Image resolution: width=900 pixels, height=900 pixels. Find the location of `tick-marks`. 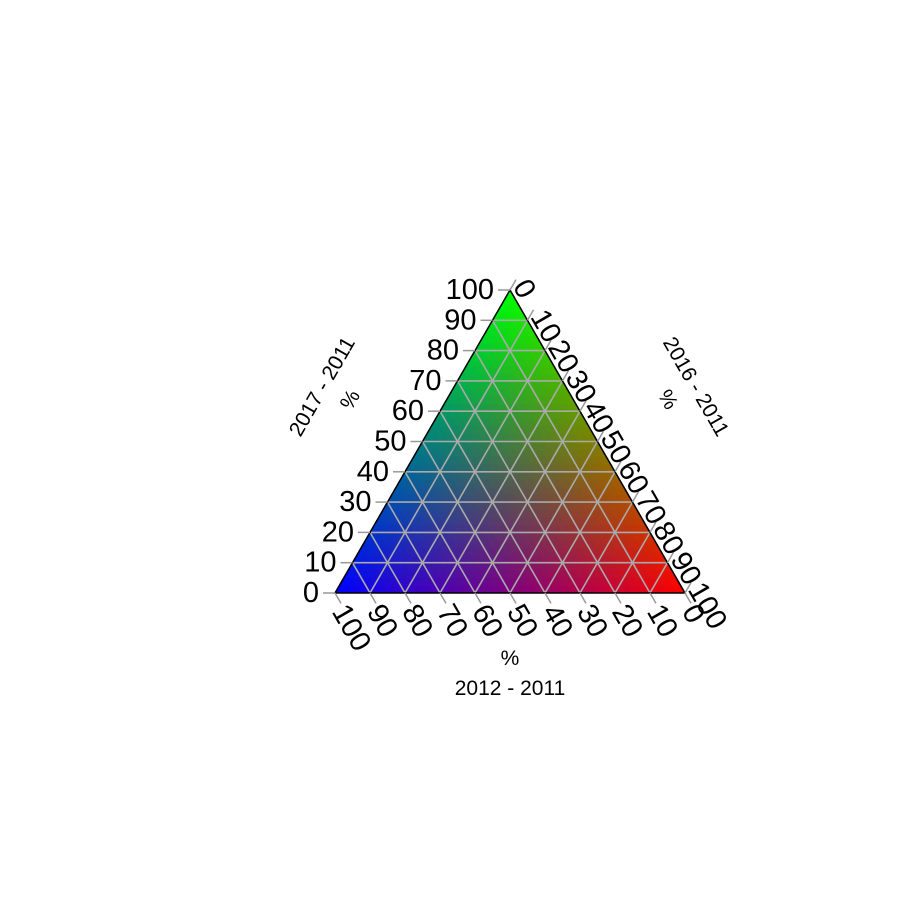

tick-marks is located at coordinates (507, 441).